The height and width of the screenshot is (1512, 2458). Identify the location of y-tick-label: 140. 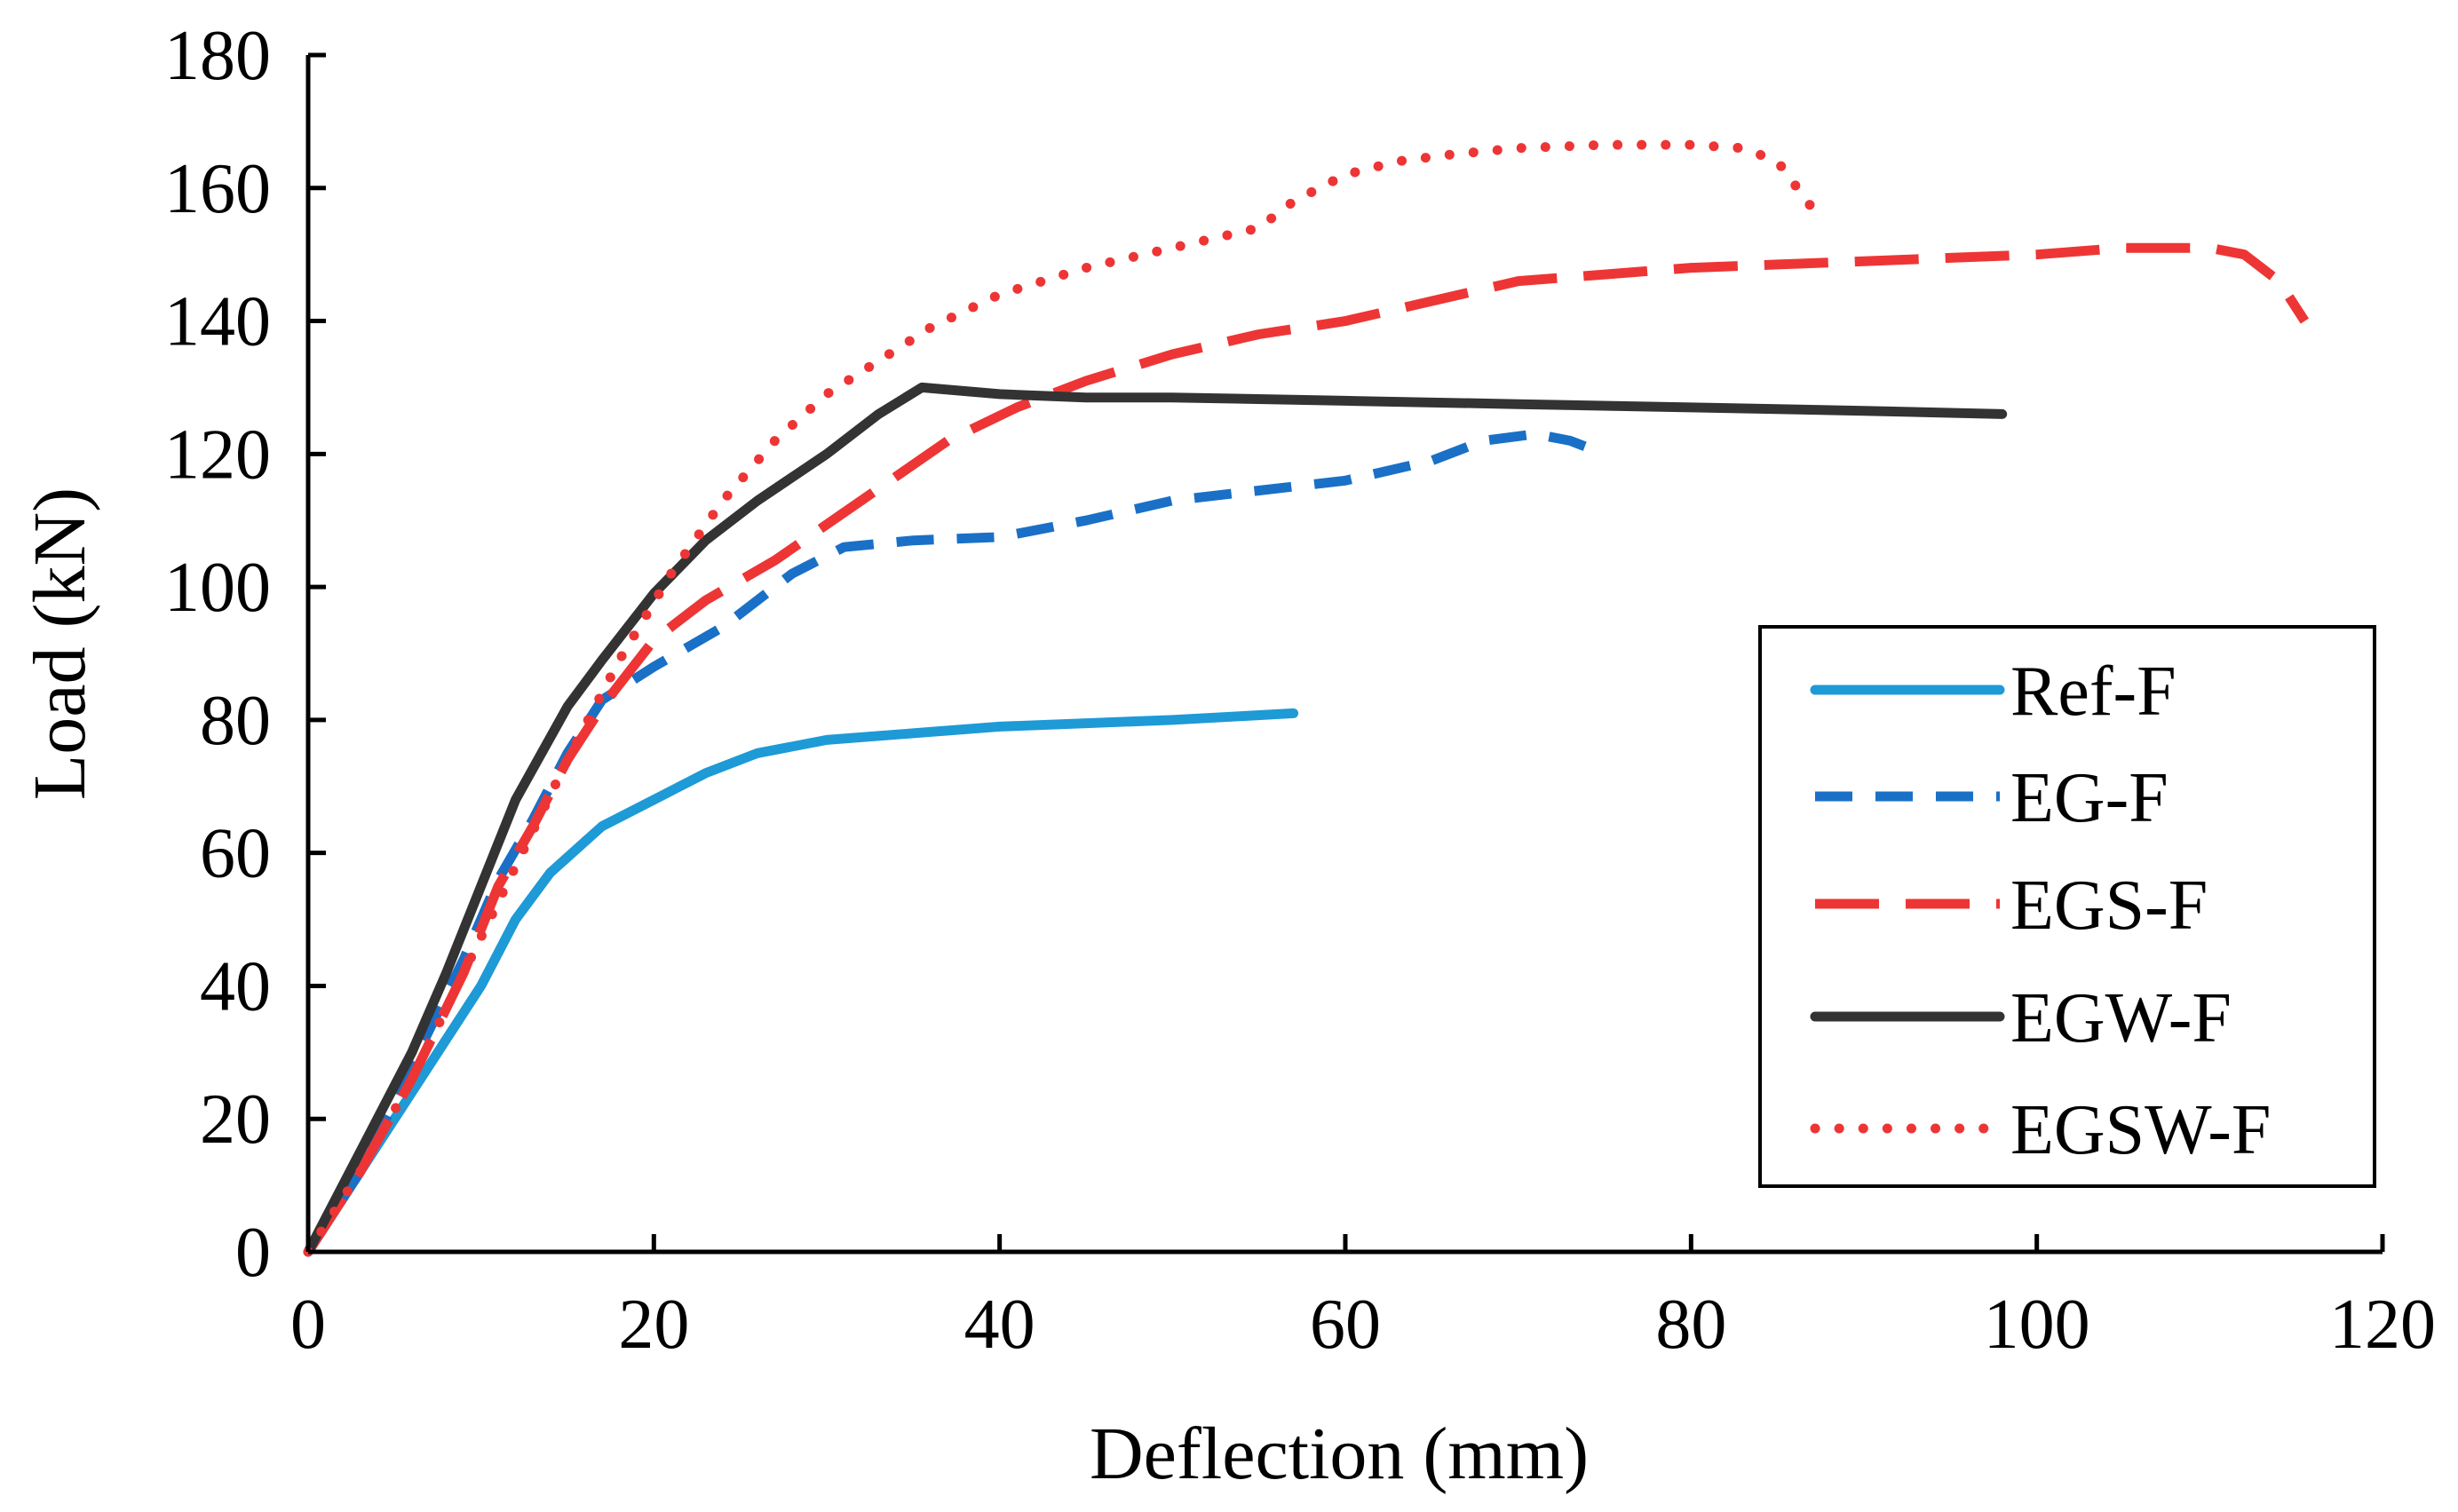
(217, 322).